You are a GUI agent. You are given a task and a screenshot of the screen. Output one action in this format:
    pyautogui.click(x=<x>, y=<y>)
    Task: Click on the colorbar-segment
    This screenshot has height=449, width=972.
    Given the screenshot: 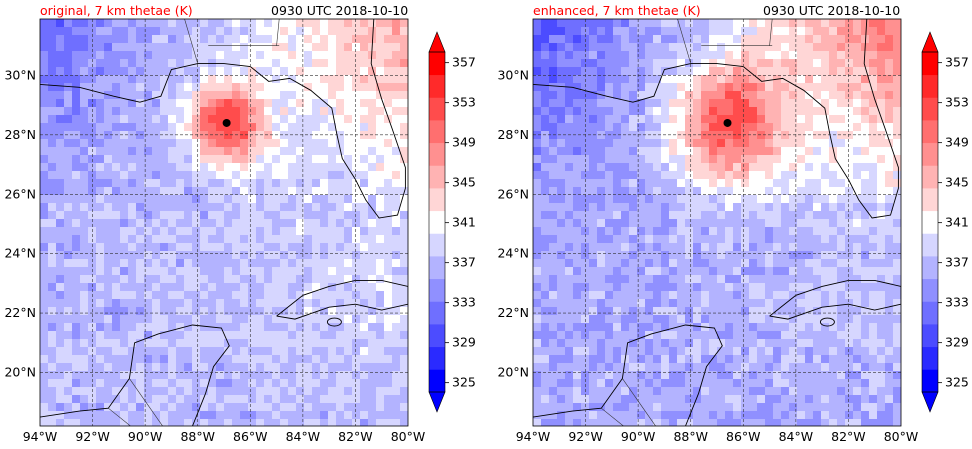 What is the action you would take?
    pyautogui.click(x=437, y=381)
    